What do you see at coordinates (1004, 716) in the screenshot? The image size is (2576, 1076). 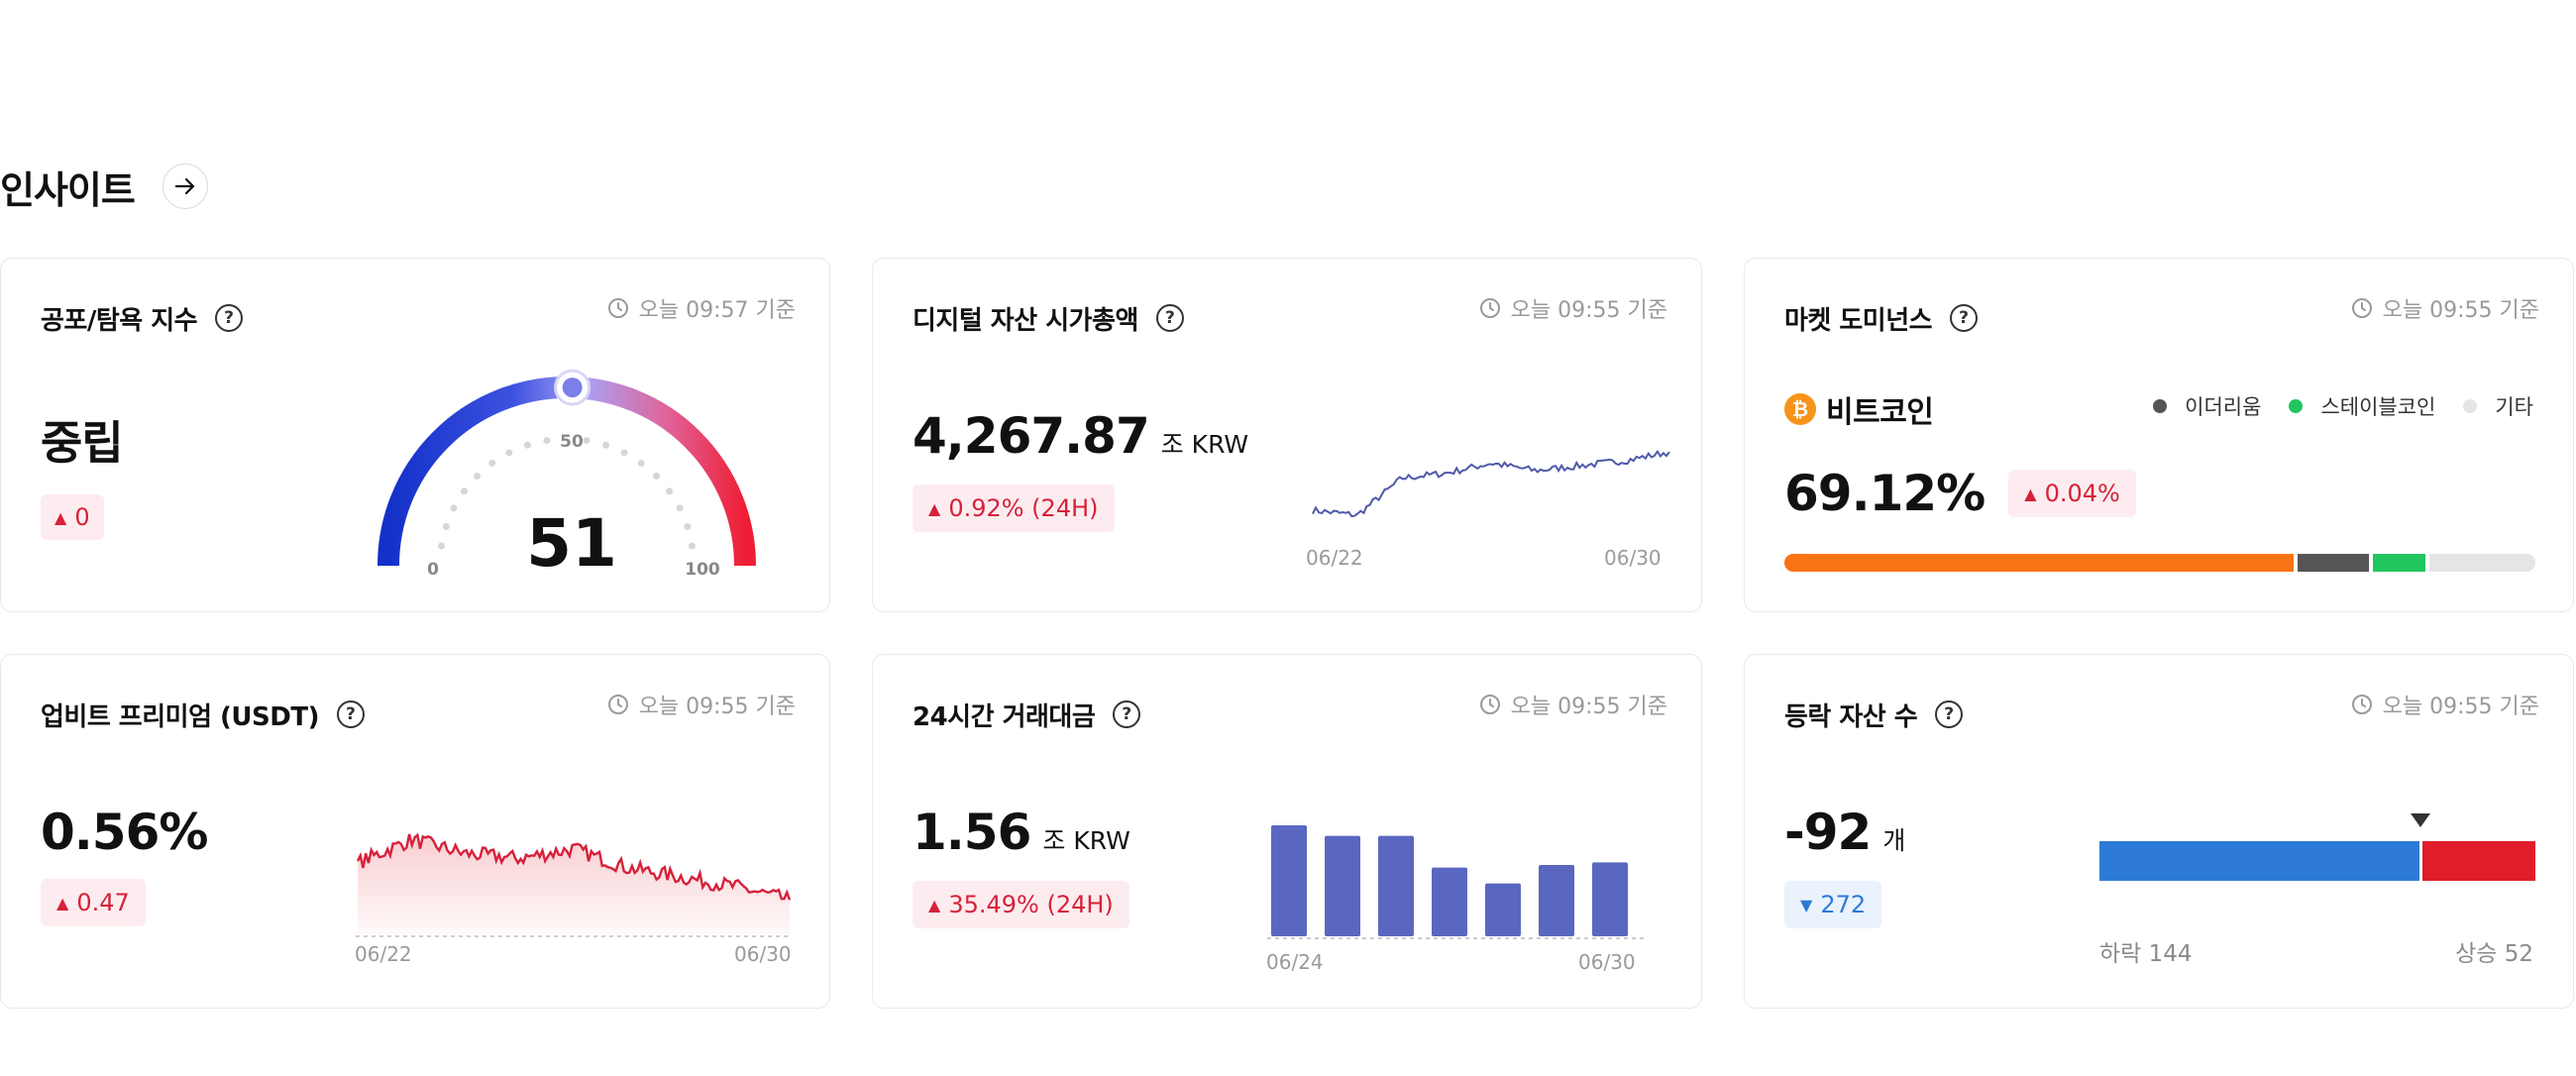 I see `card-title: 24시간 거래대금` at bounding box center [1004, 716].